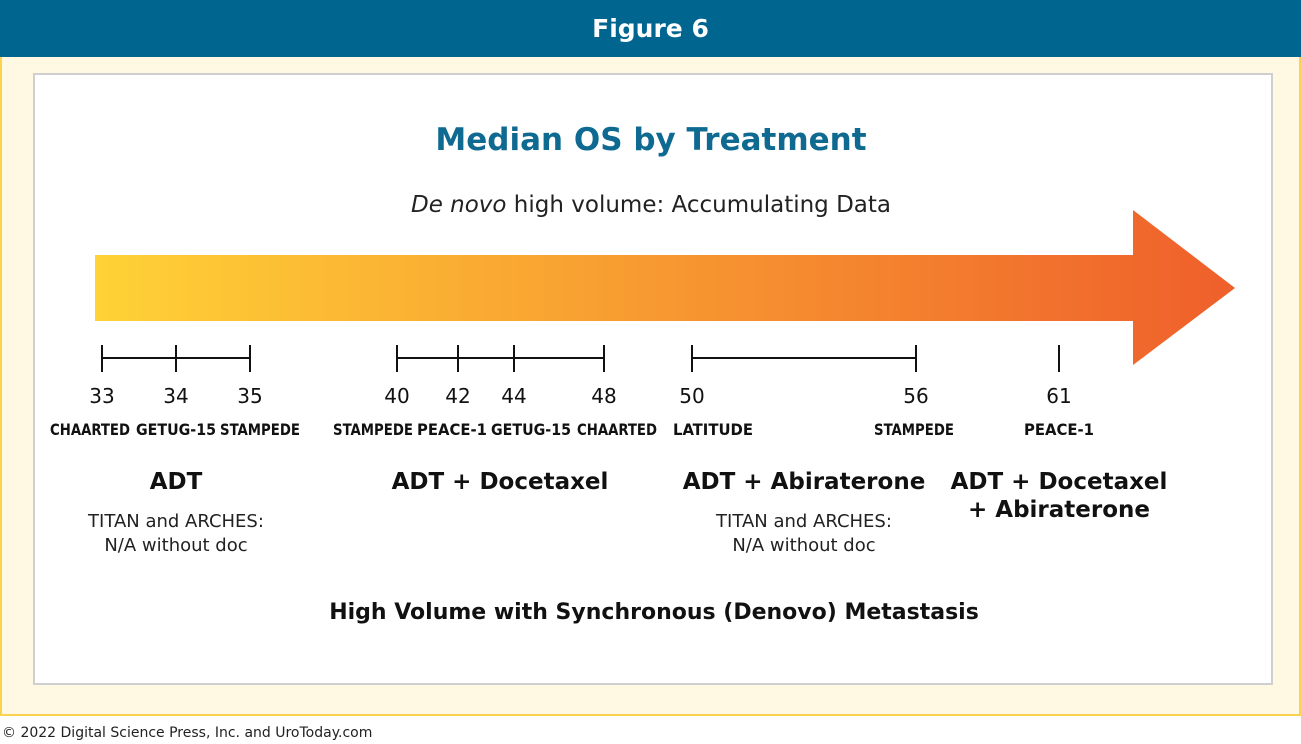  I want to click on median-os-value: 35, so click(249, 396).